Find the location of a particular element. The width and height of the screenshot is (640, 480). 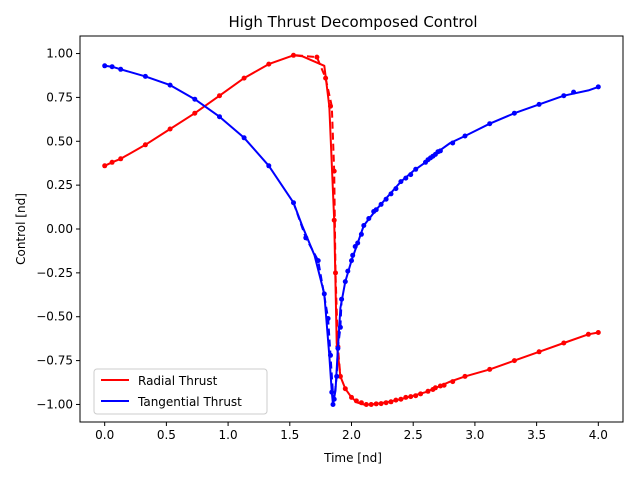

y-axis-label: Control [nd] is located at coordinates (21, 229).